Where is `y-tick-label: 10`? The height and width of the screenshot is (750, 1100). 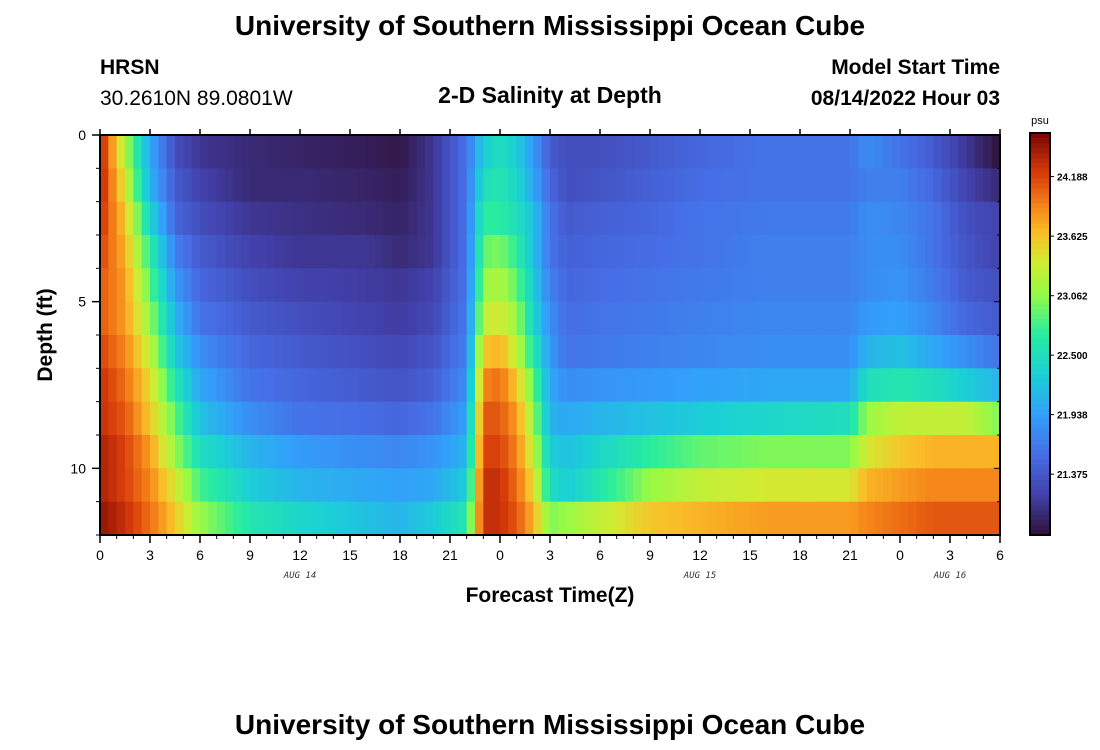 y-tick-label: 10 is located at coordinates (78, 468).